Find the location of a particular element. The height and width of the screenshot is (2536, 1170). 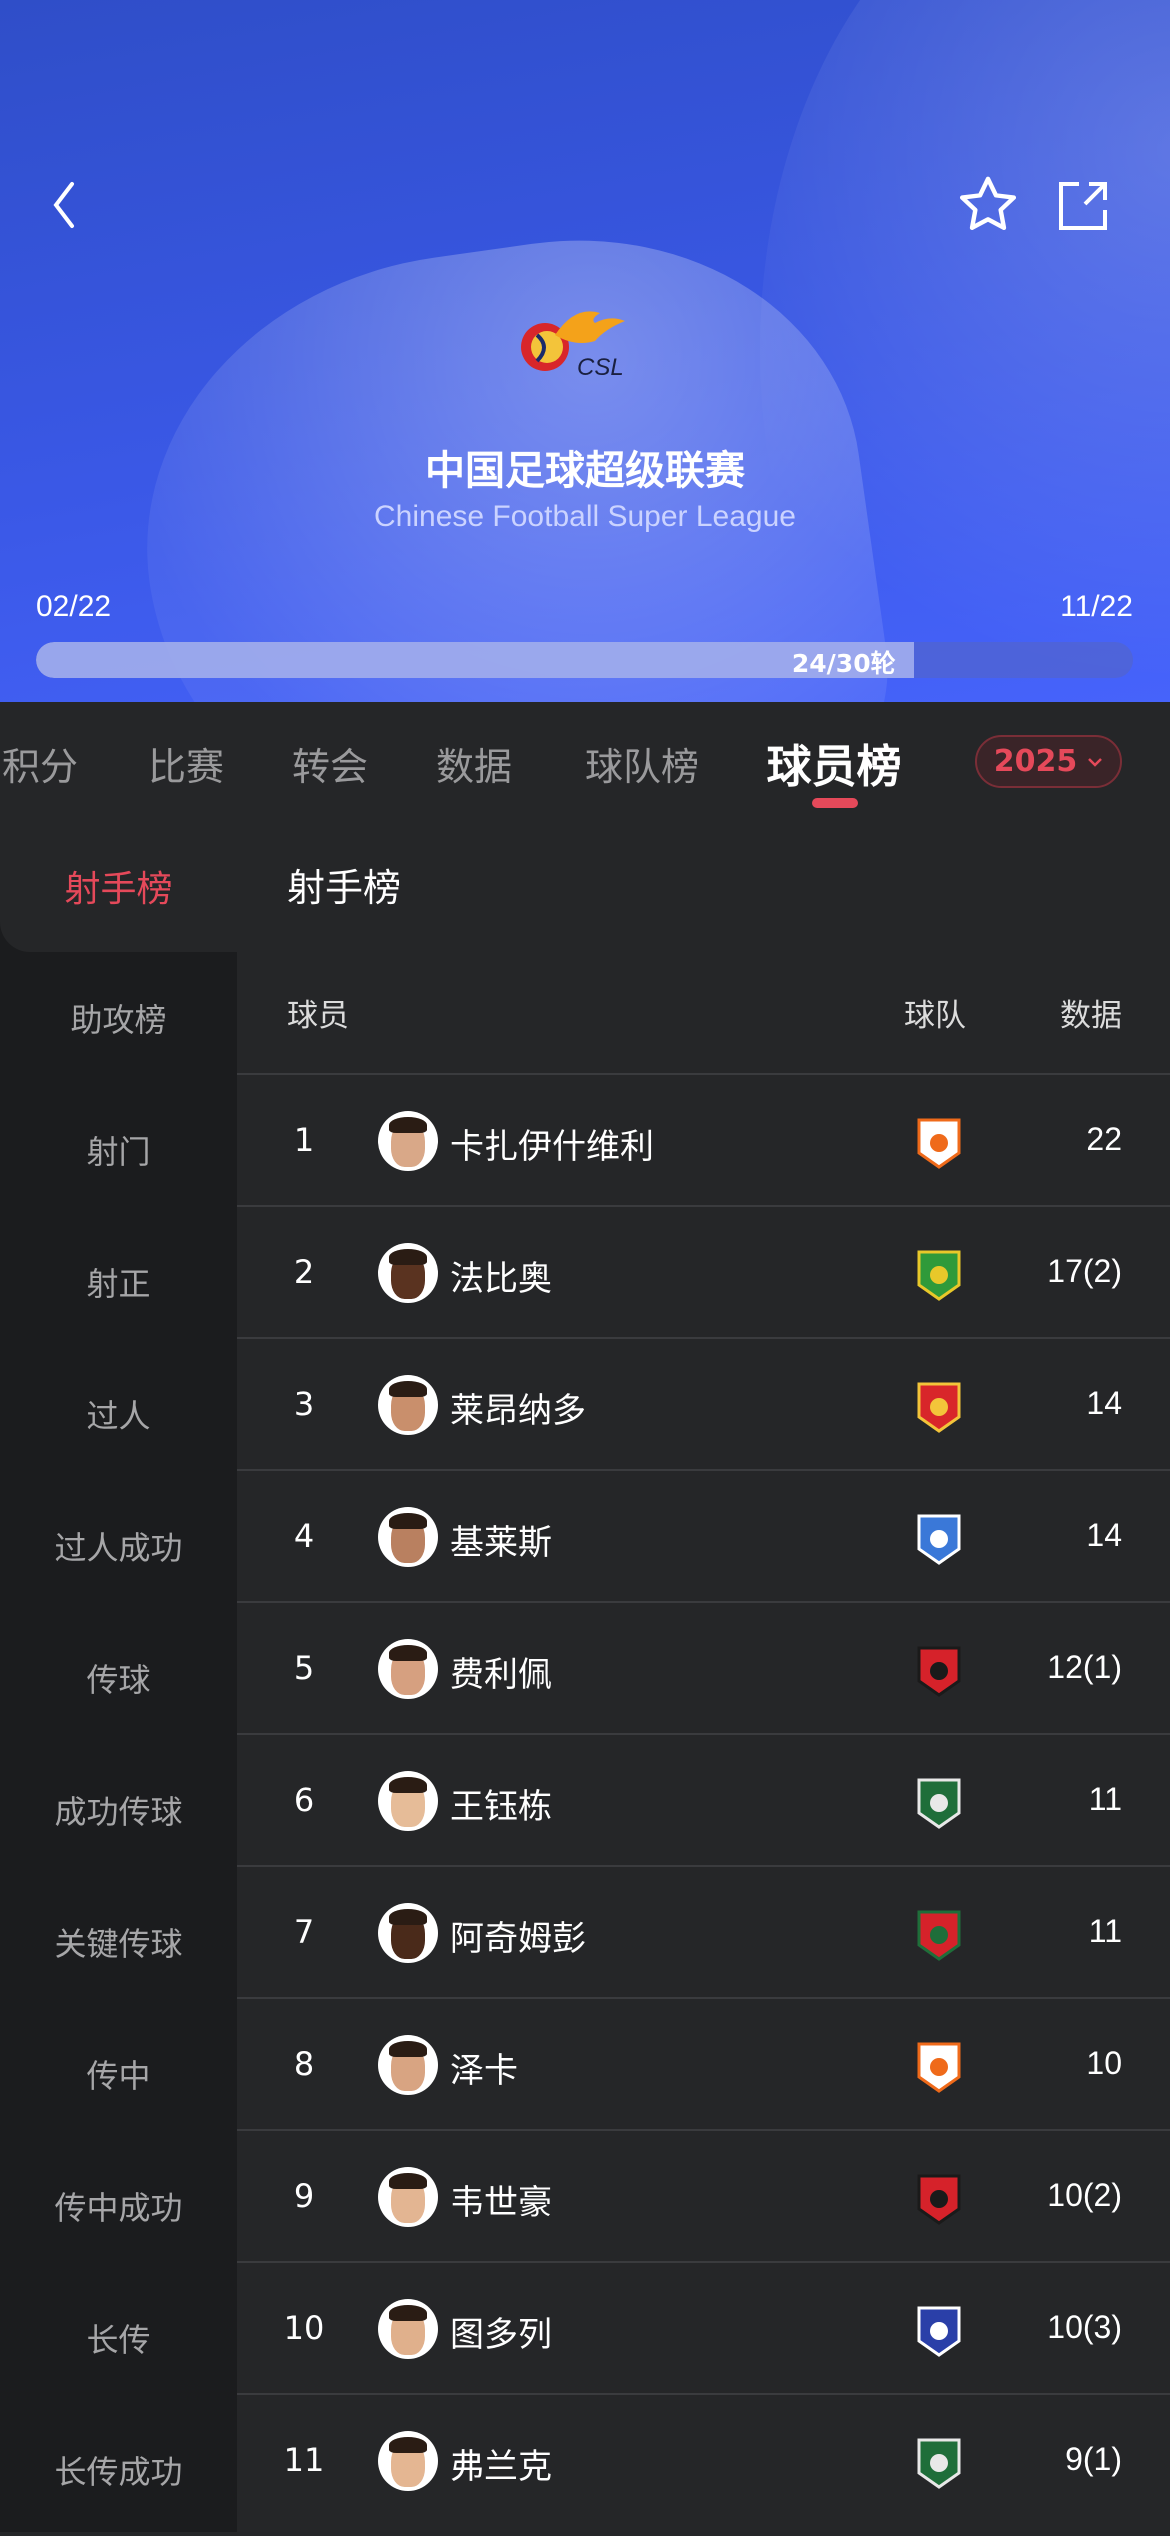

rank: 7 is located at coordinates (304, 1932).